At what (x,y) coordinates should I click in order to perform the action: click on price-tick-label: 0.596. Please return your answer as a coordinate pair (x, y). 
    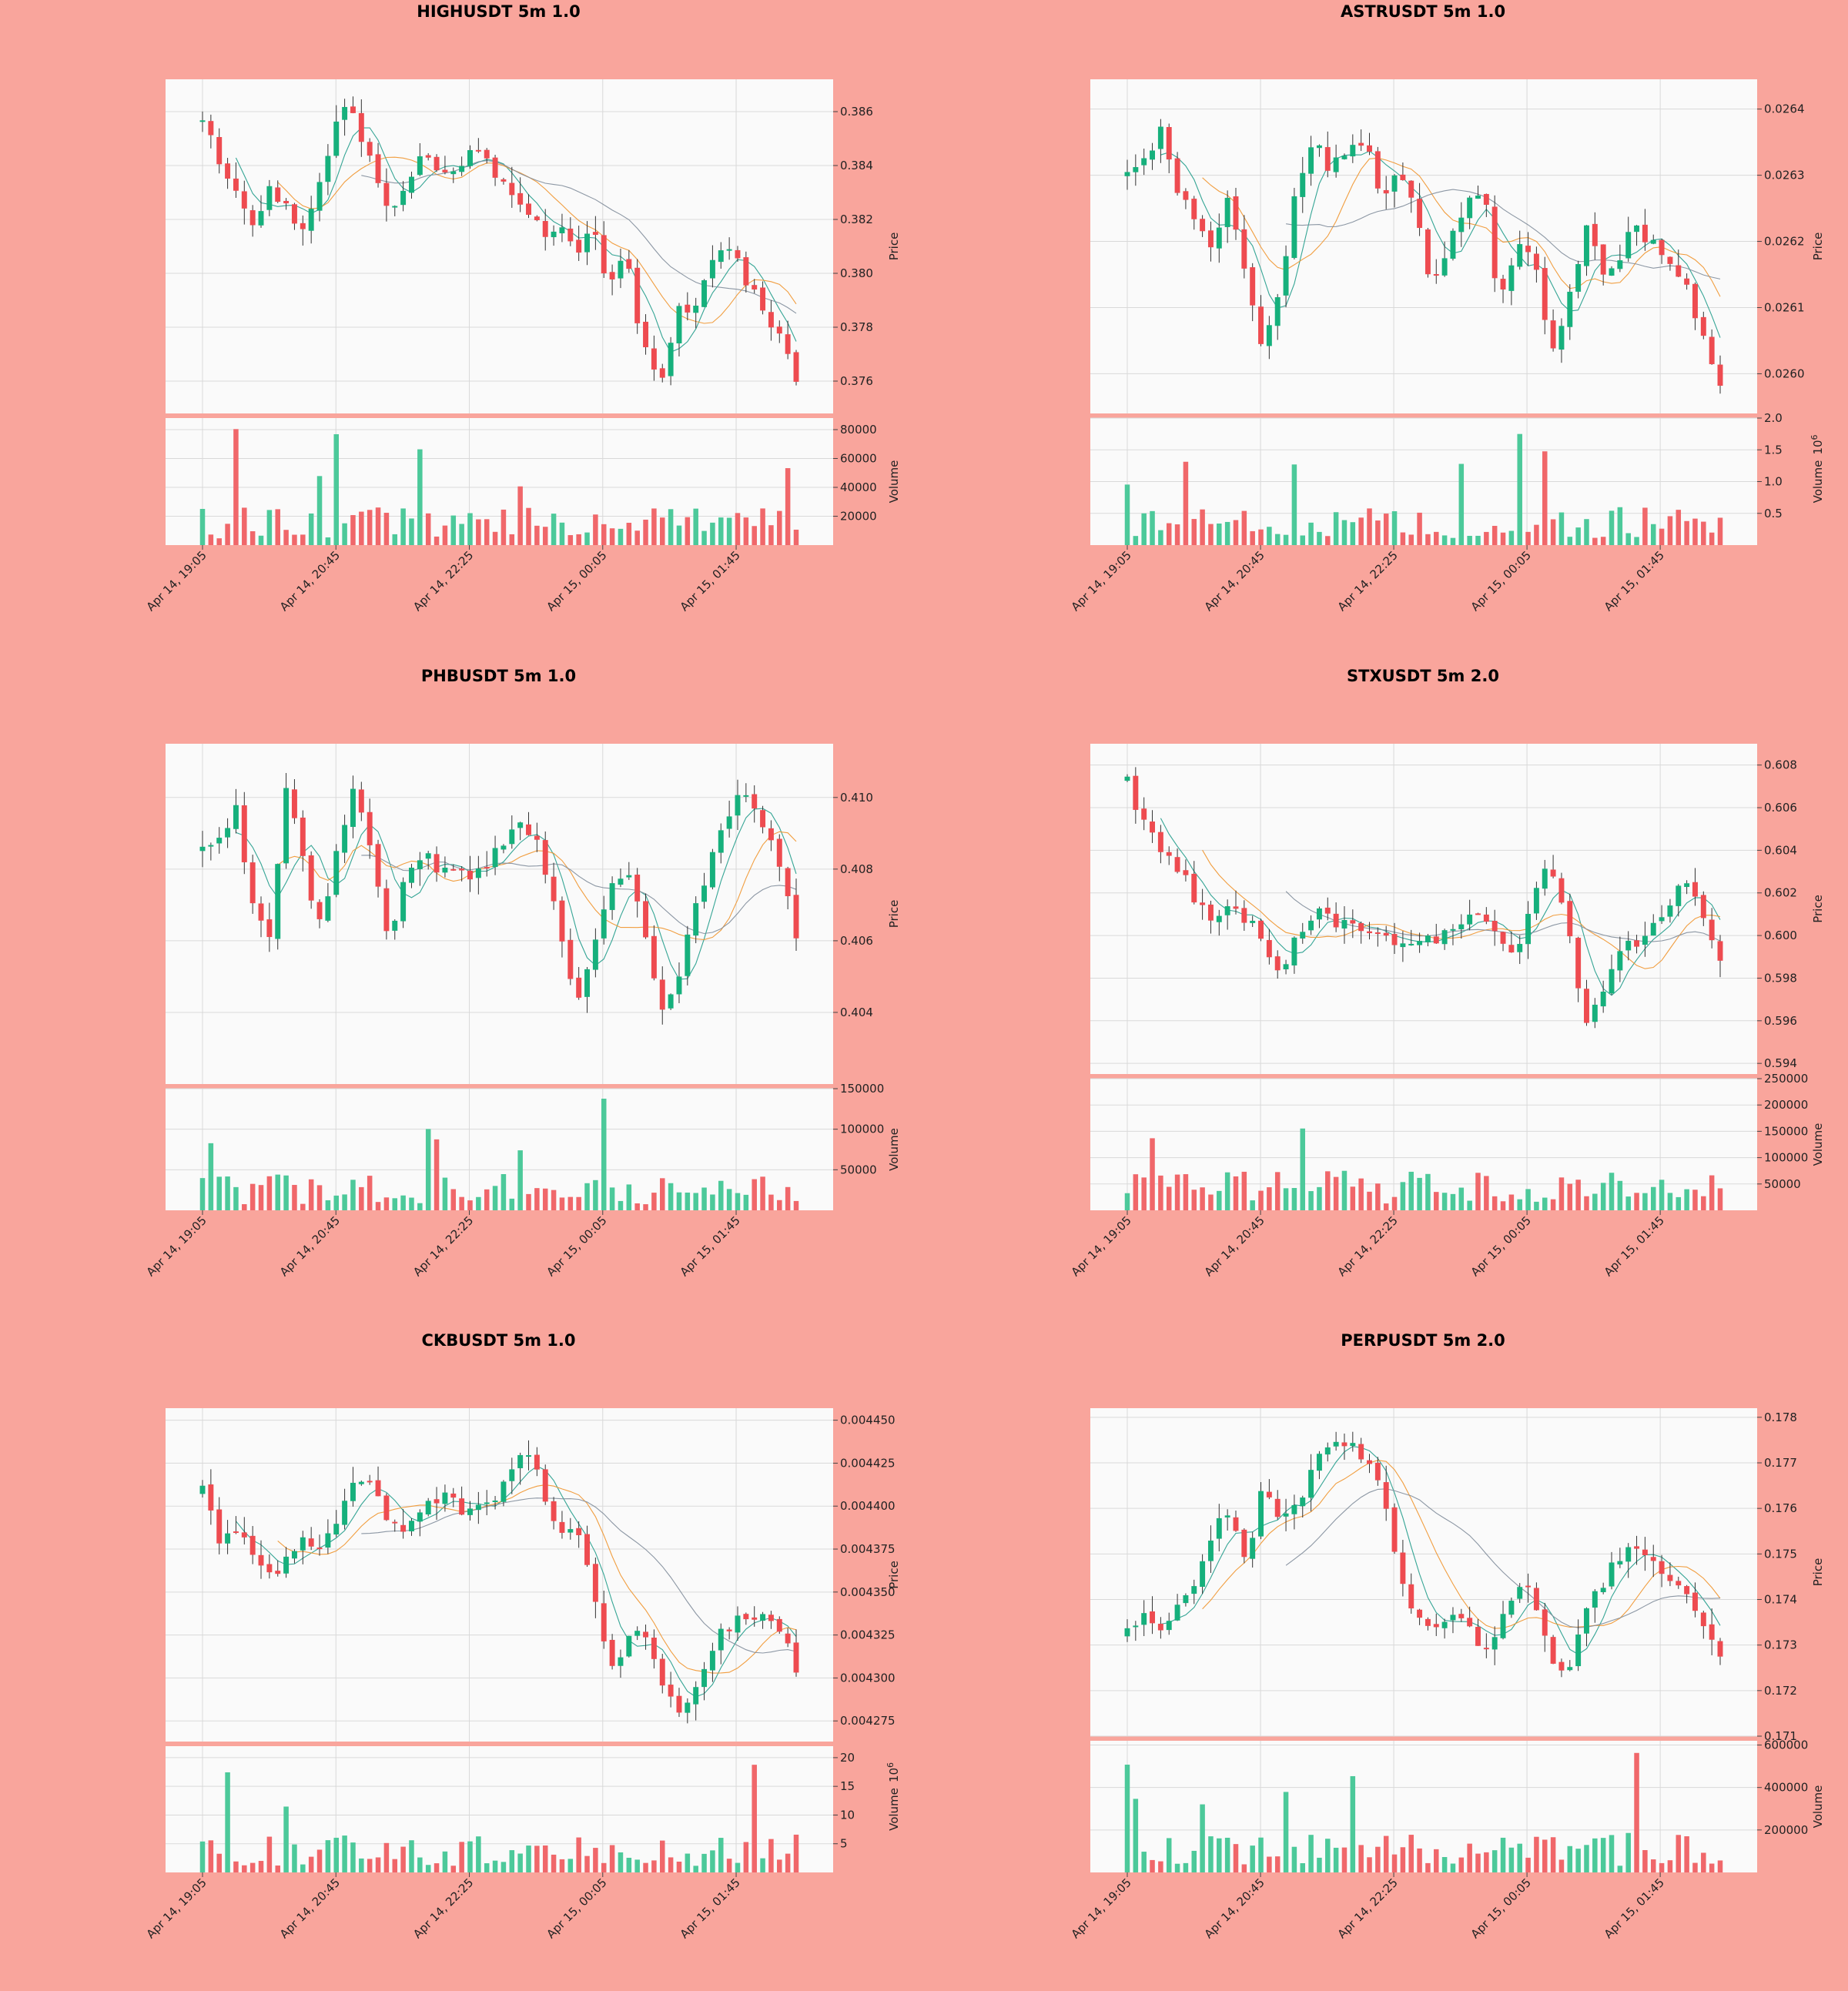
    Looking at the image, I should click on (1780, 1021).